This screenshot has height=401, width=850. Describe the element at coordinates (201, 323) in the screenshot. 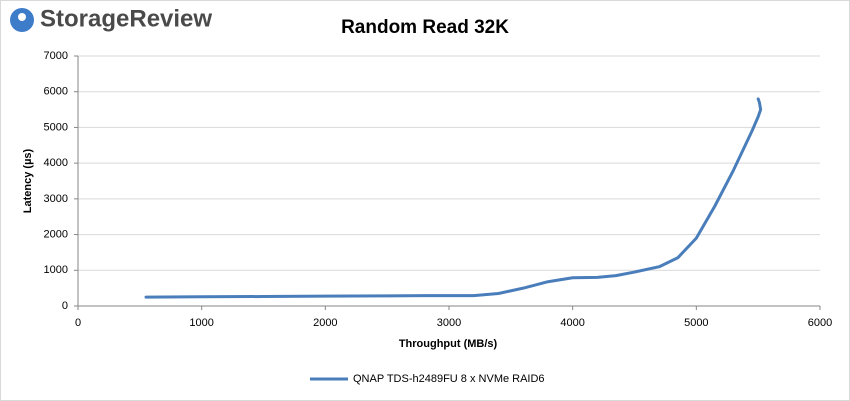

I see `x-tick-label: 1000` at that location.